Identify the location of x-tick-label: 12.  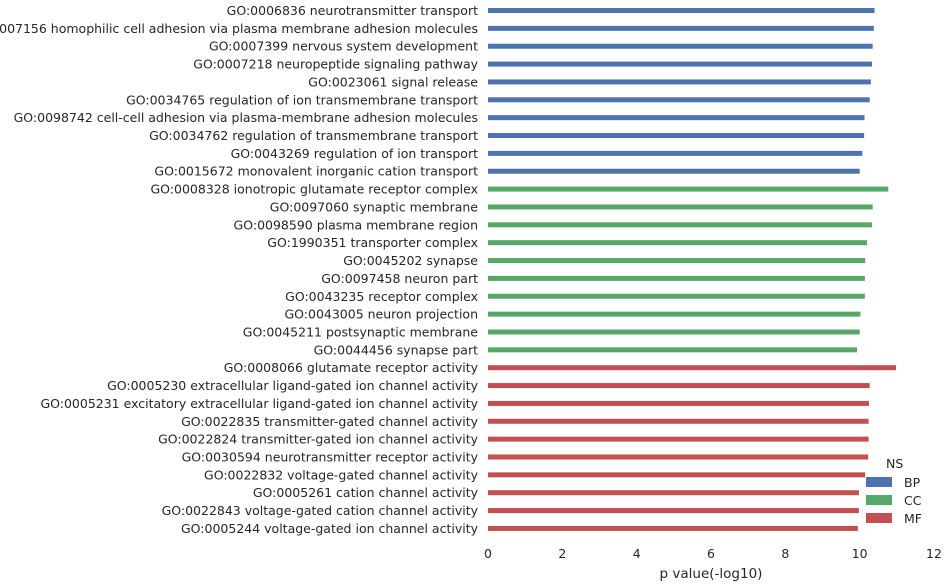
(934, 553).